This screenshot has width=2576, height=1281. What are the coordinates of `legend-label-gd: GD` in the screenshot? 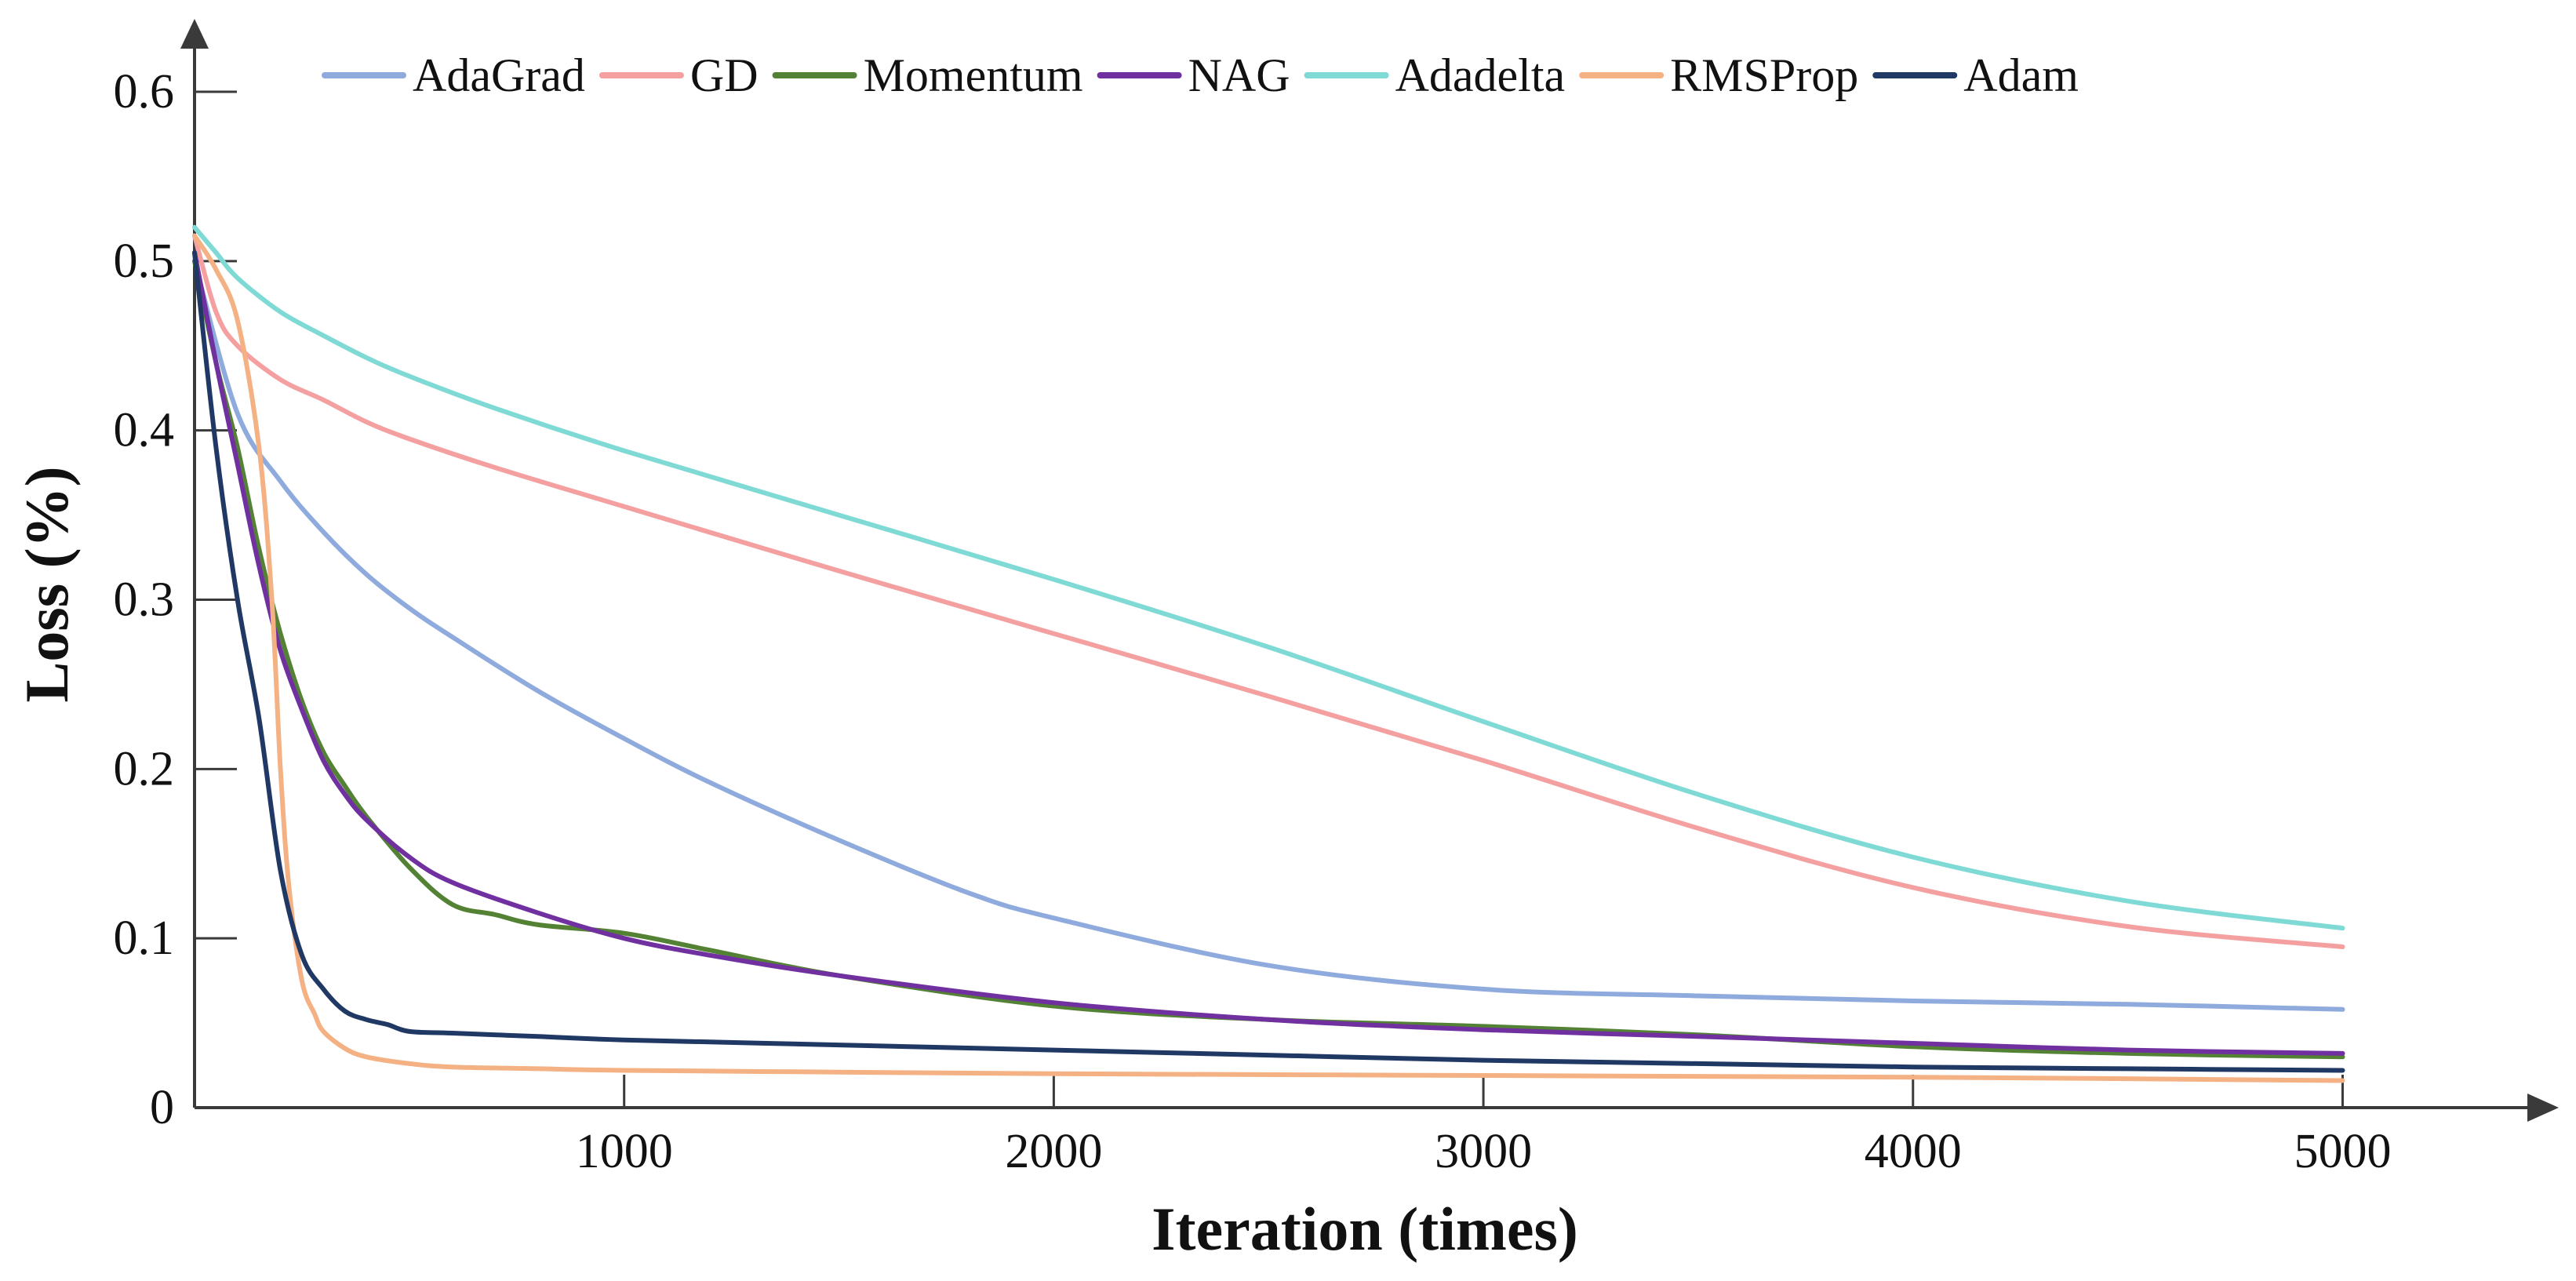 It's located at (724, 75).